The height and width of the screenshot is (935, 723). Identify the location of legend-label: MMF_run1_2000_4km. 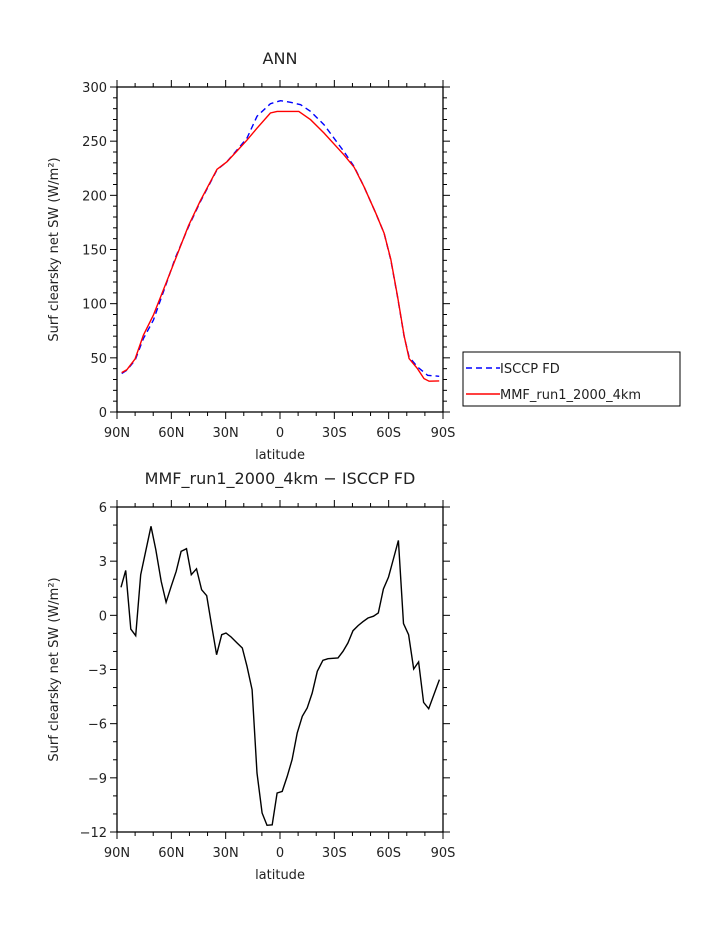
(570, 395).